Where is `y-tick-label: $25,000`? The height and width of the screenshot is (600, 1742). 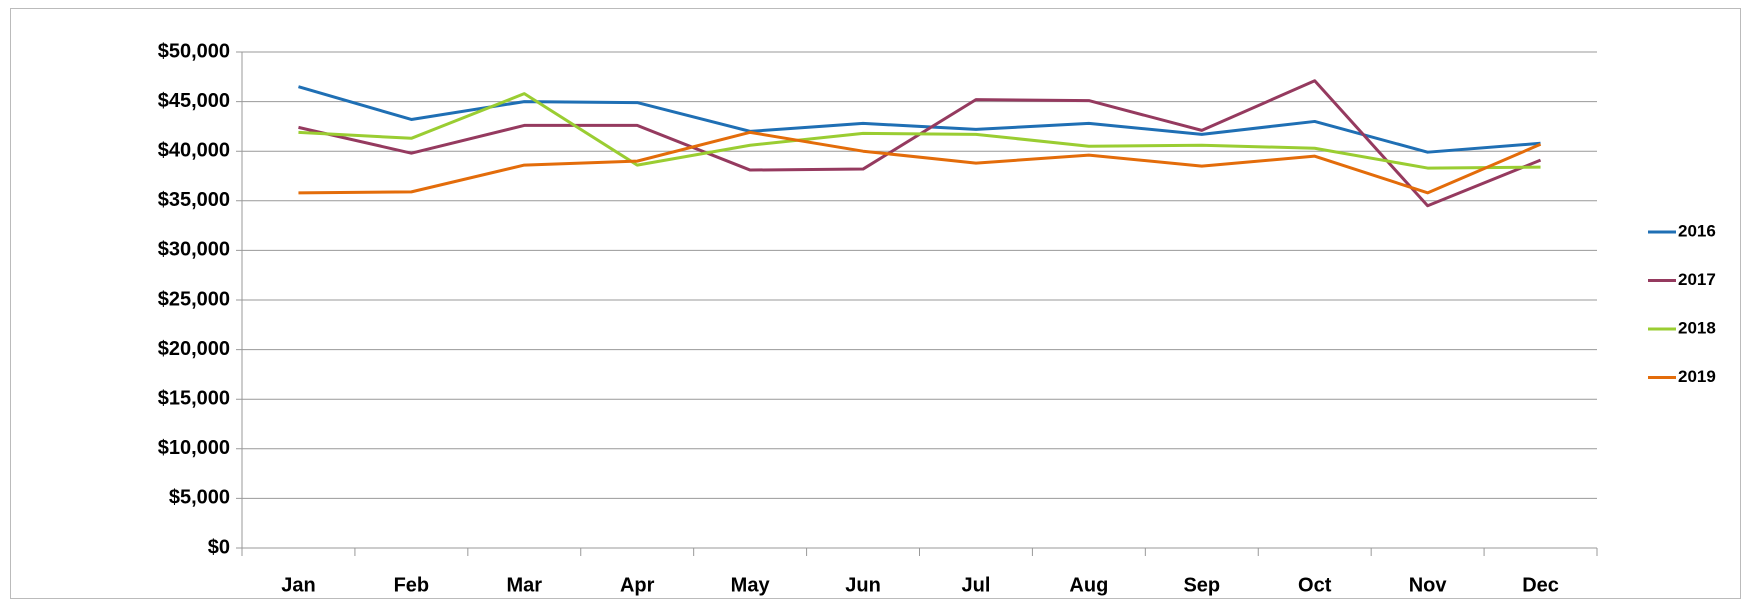 y-tick-label: $25,000 is located at coordinates (194, 299).